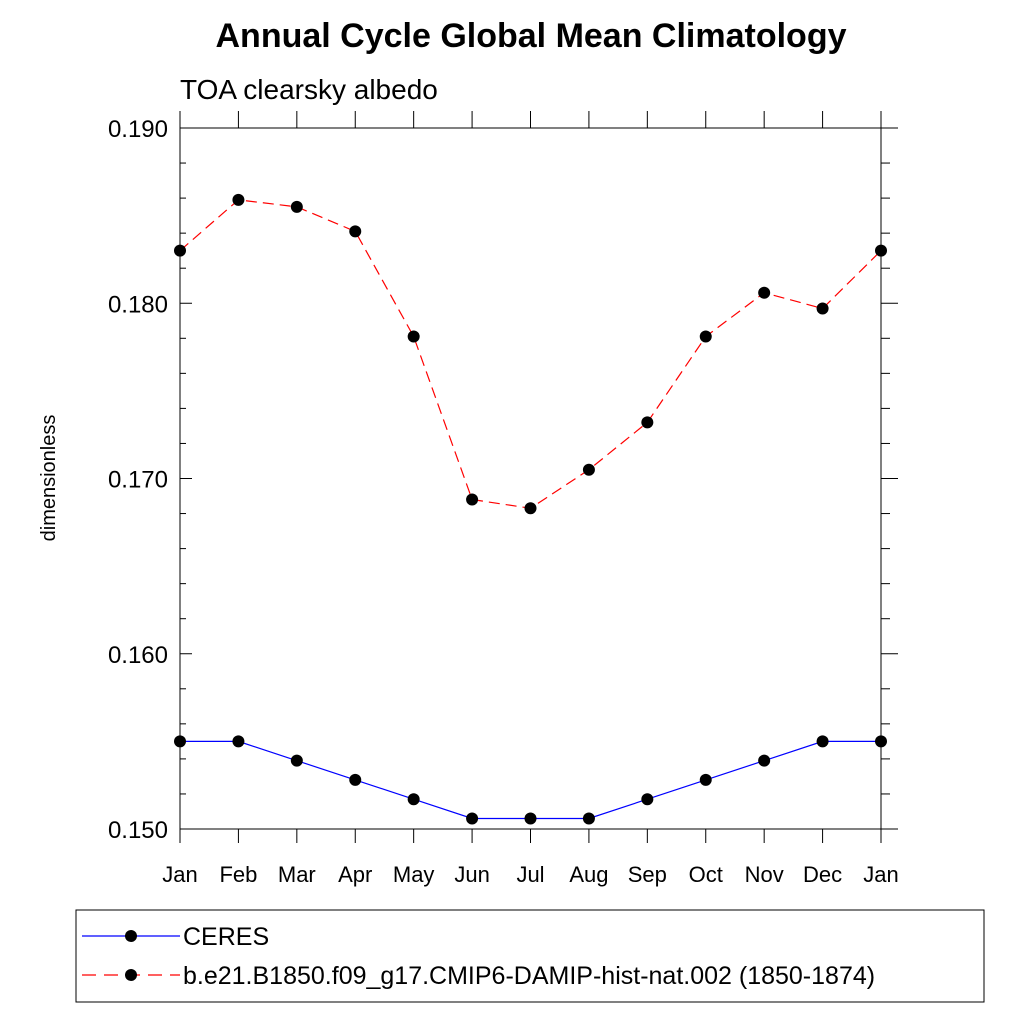  What do you see at coordinates (309, 89) in the screenshot?
I see `chart-subtitle: TOA clearsky albedo` at bounding box center [309, 89].